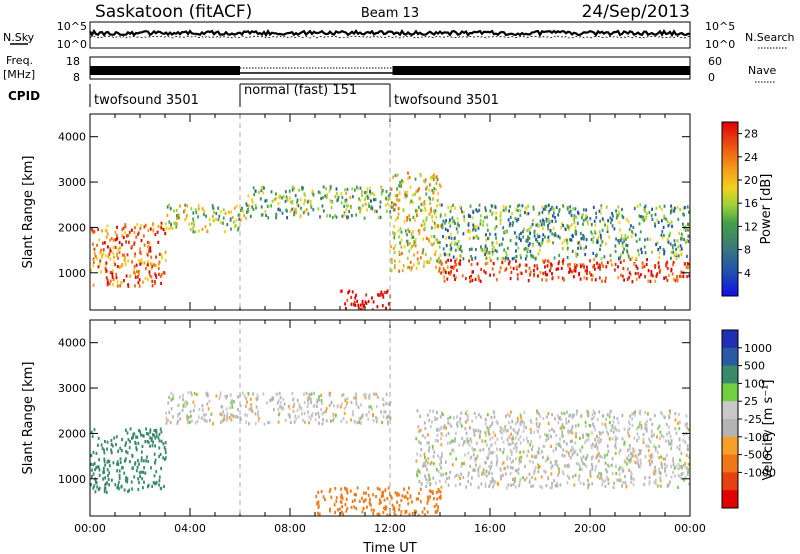 This screenshot has width=800, height=554. What do you see at coordinates (390, 528) in the screenshot?
I see `xtick-label: 12:00` at bounding box center [390, 528].